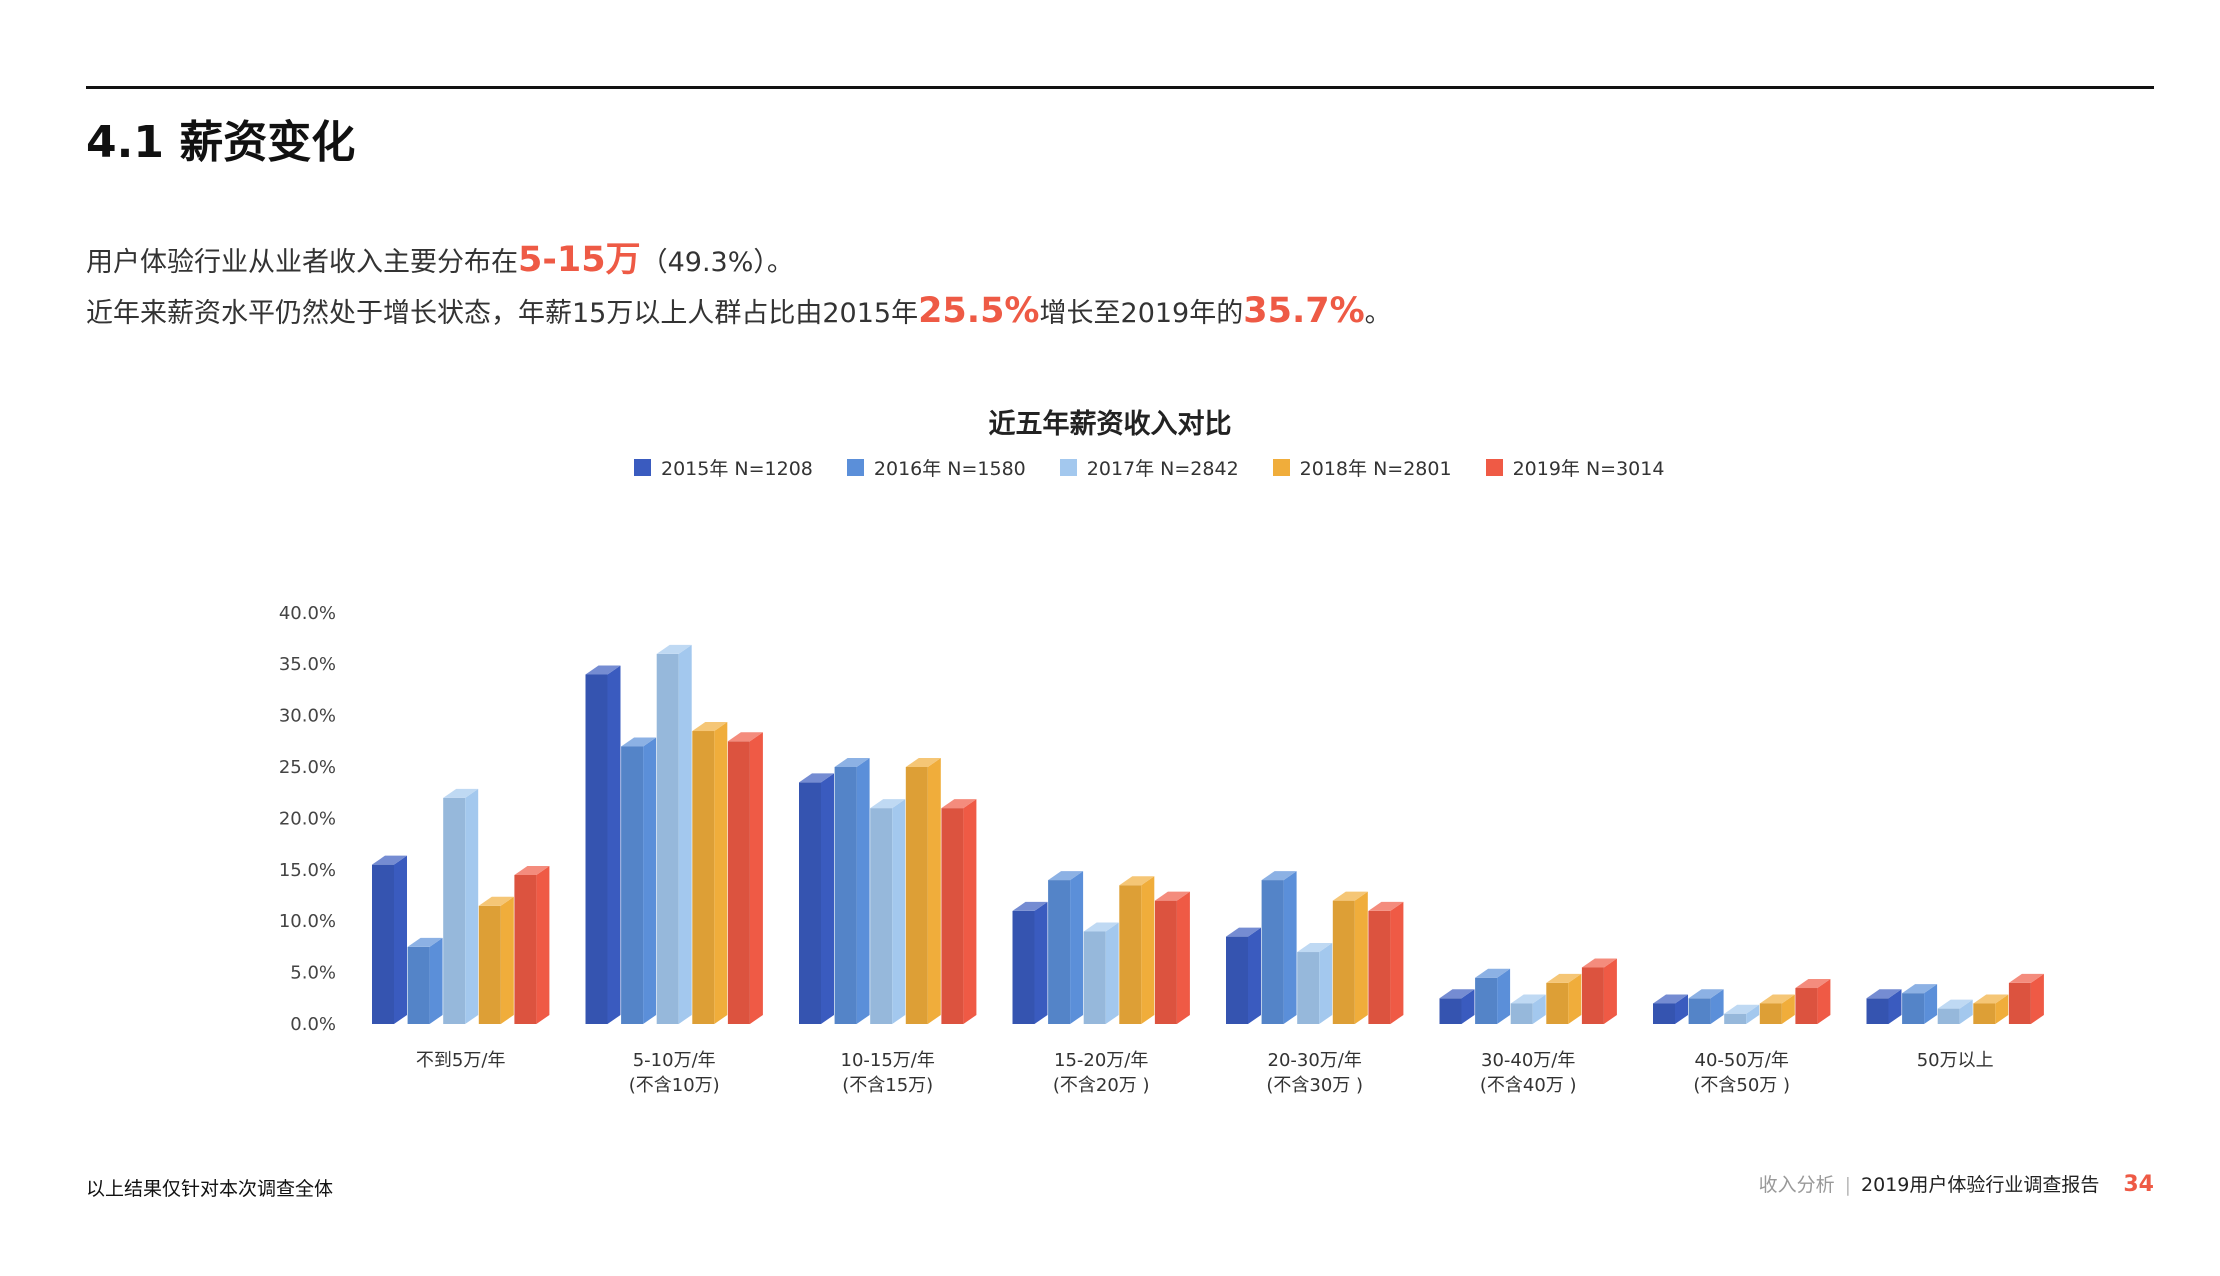 This screenshot has width=2220, height=1276. What do you see at coordinates (307, 613) in the screenshot?
I see `y-tick-label: 40.0%` at bounding box center [307, 613].